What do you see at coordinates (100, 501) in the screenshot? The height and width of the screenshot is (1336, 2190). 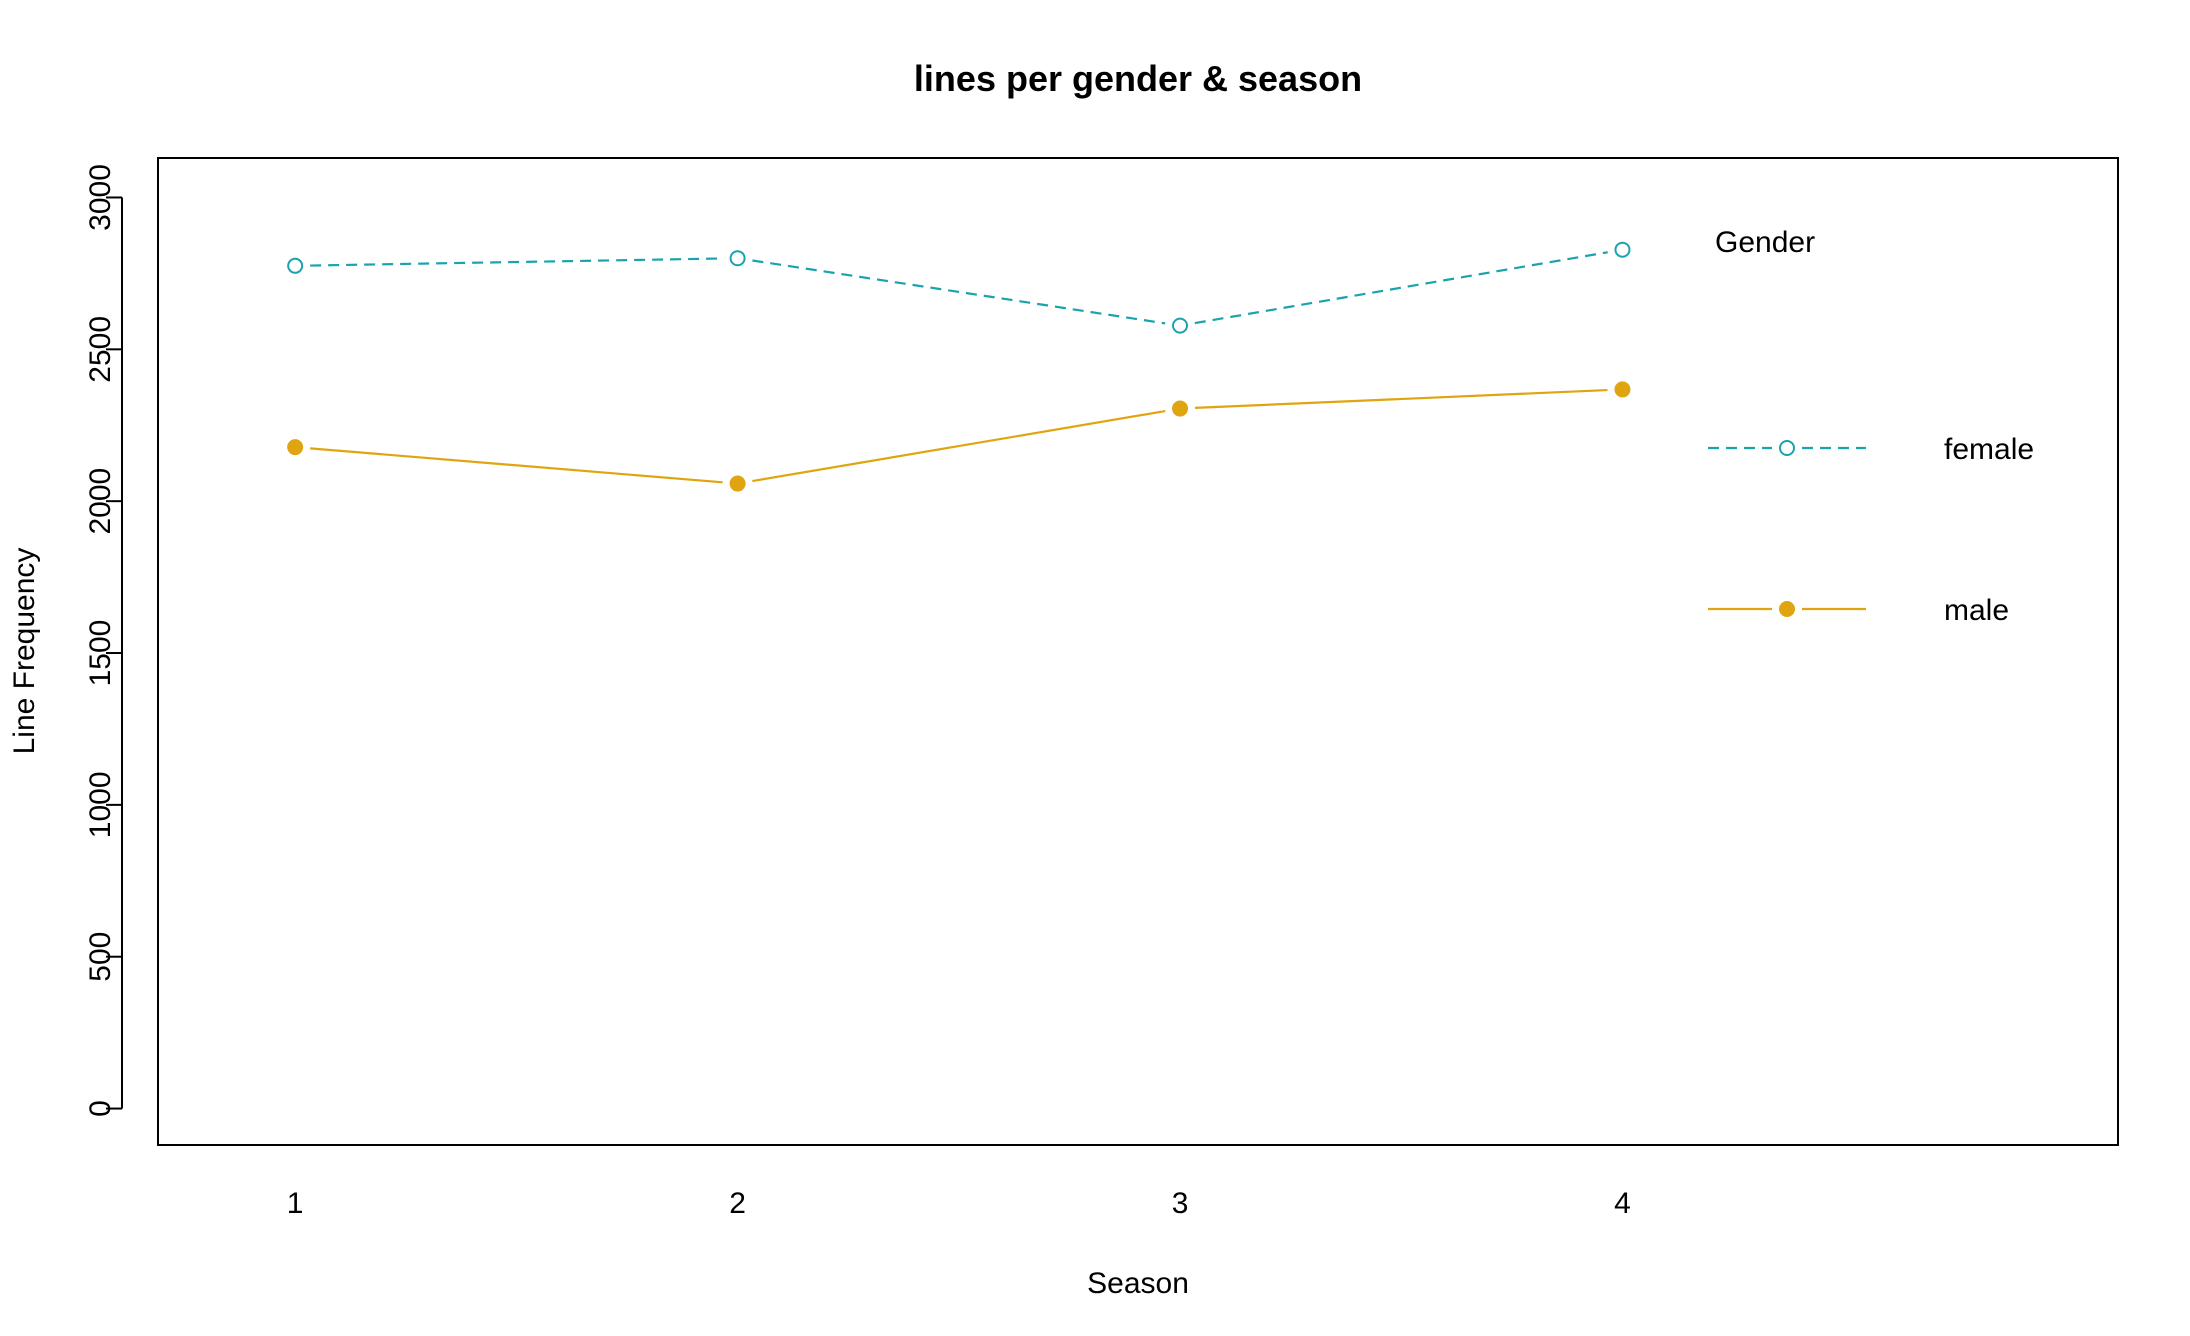 I see `y-tick-label: 2000` at bounding box center [100, 501].